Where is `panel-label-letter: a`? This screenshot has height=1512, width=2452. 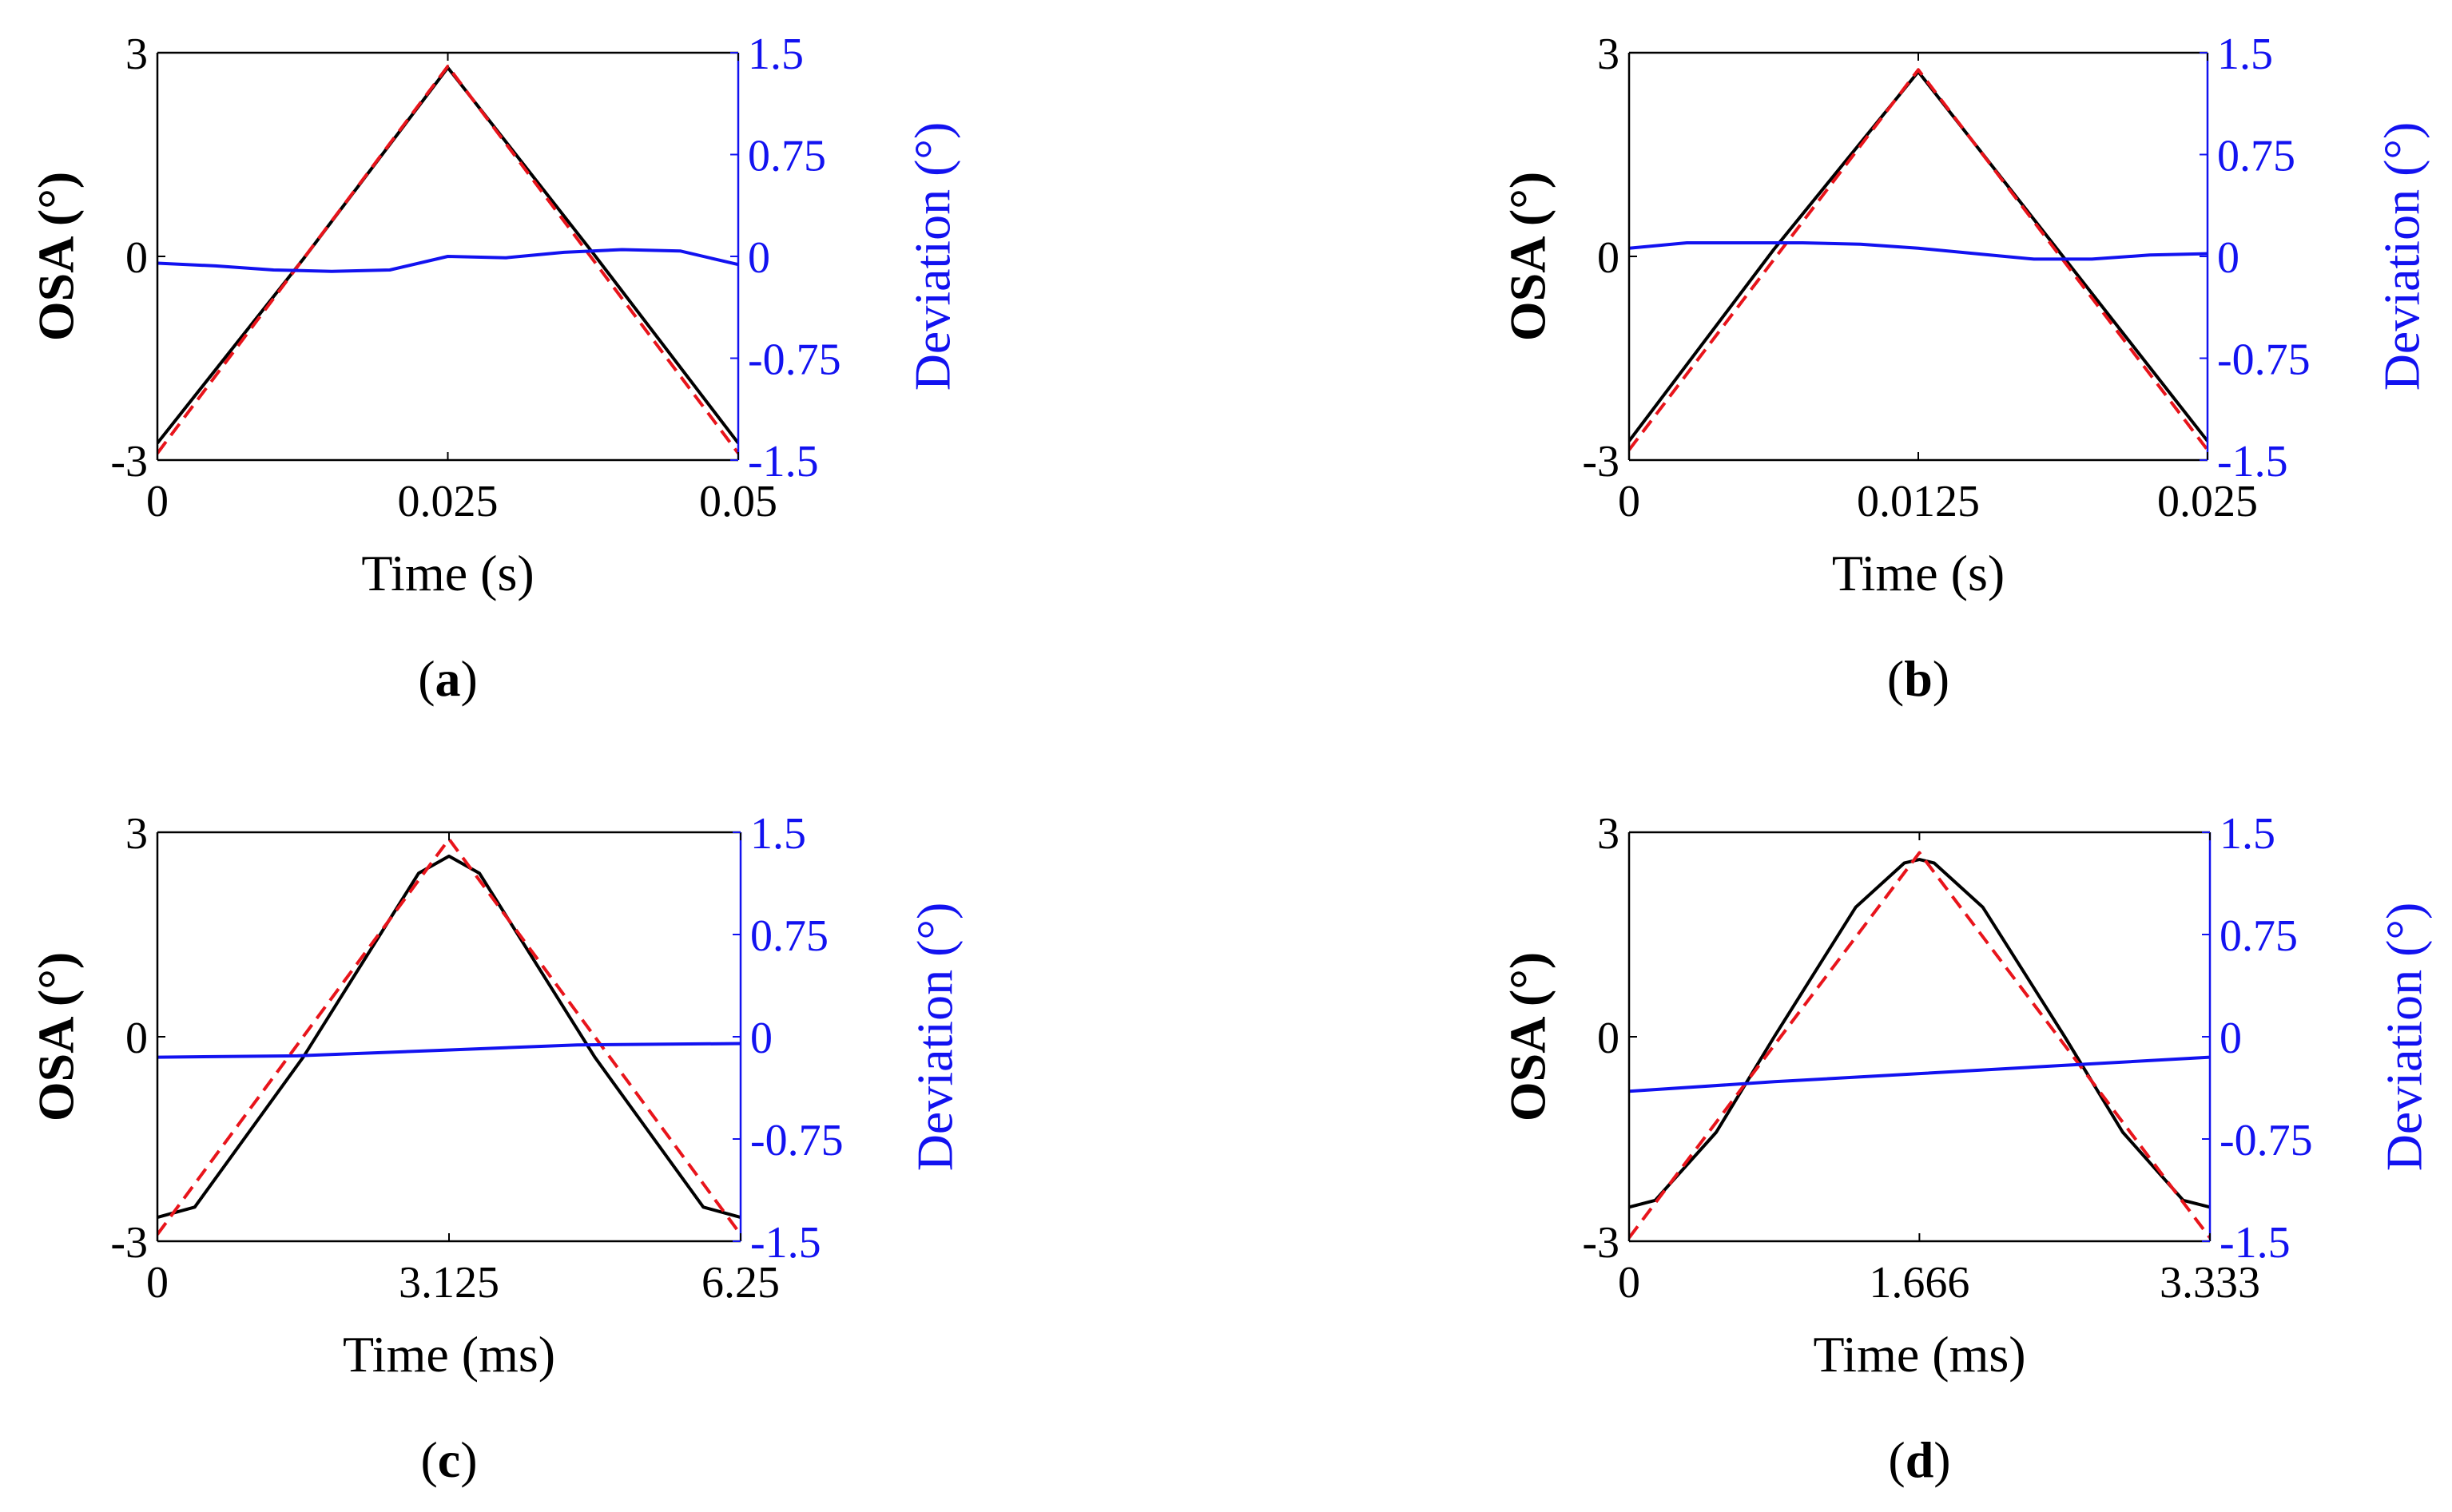
panel-label-letter: a is located at coordinates (448, 678).